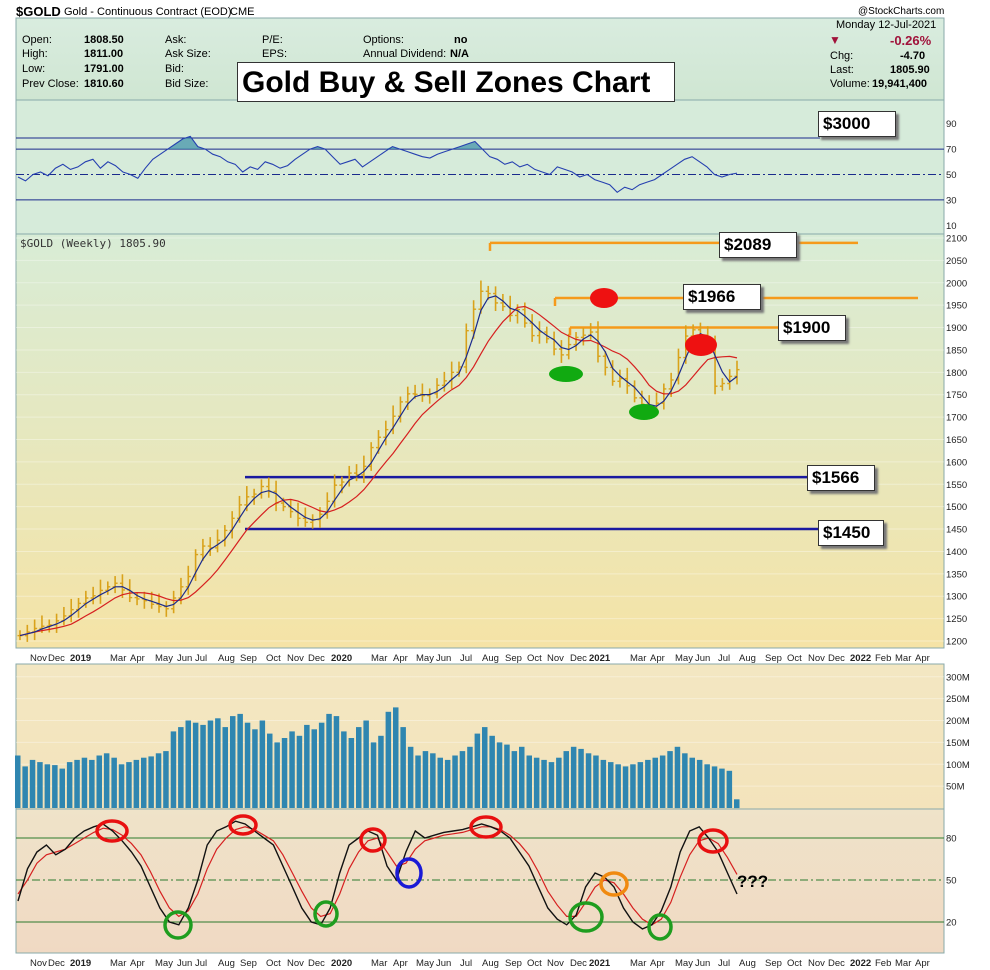 The image size is (990, 970). I want to click on open-label: Open:, so click(37, 40).